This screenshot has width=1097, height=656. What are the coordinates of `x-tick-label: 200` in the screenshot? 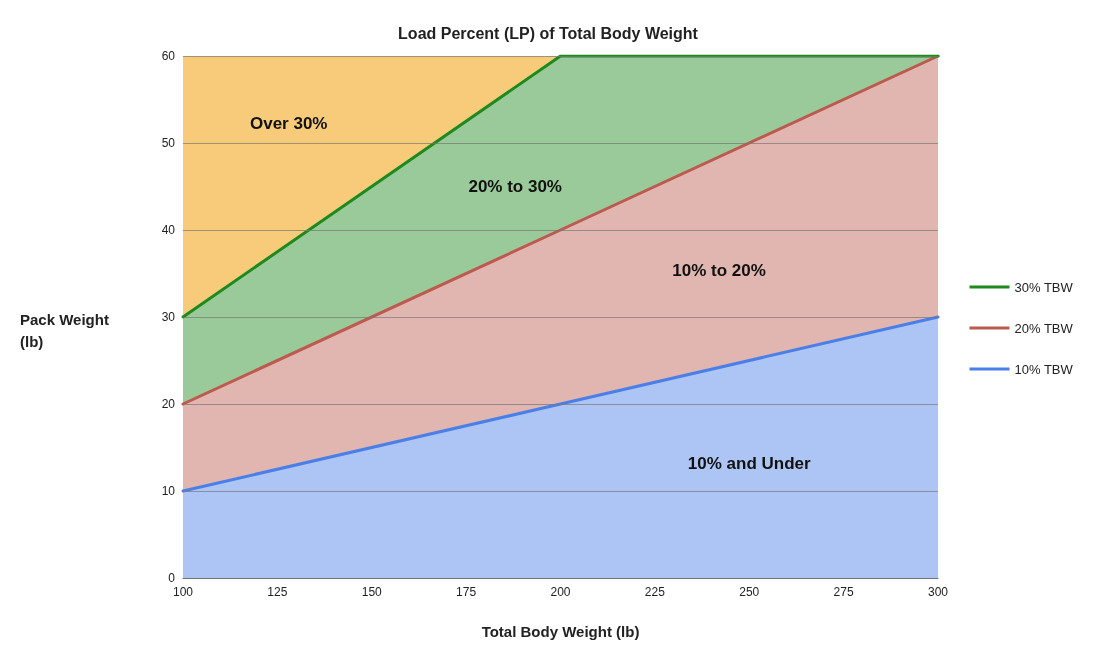 It's located at (560, 592).